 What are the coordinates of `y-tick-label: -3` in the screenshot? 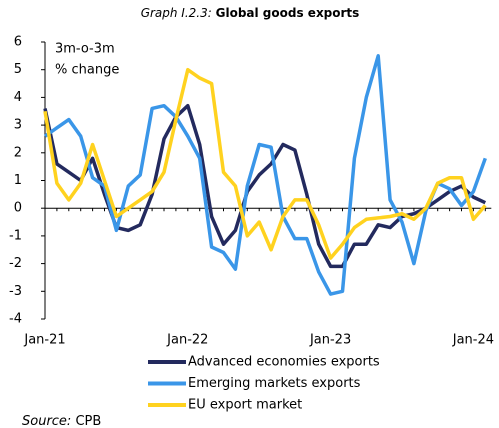 It's located at (15, 291).